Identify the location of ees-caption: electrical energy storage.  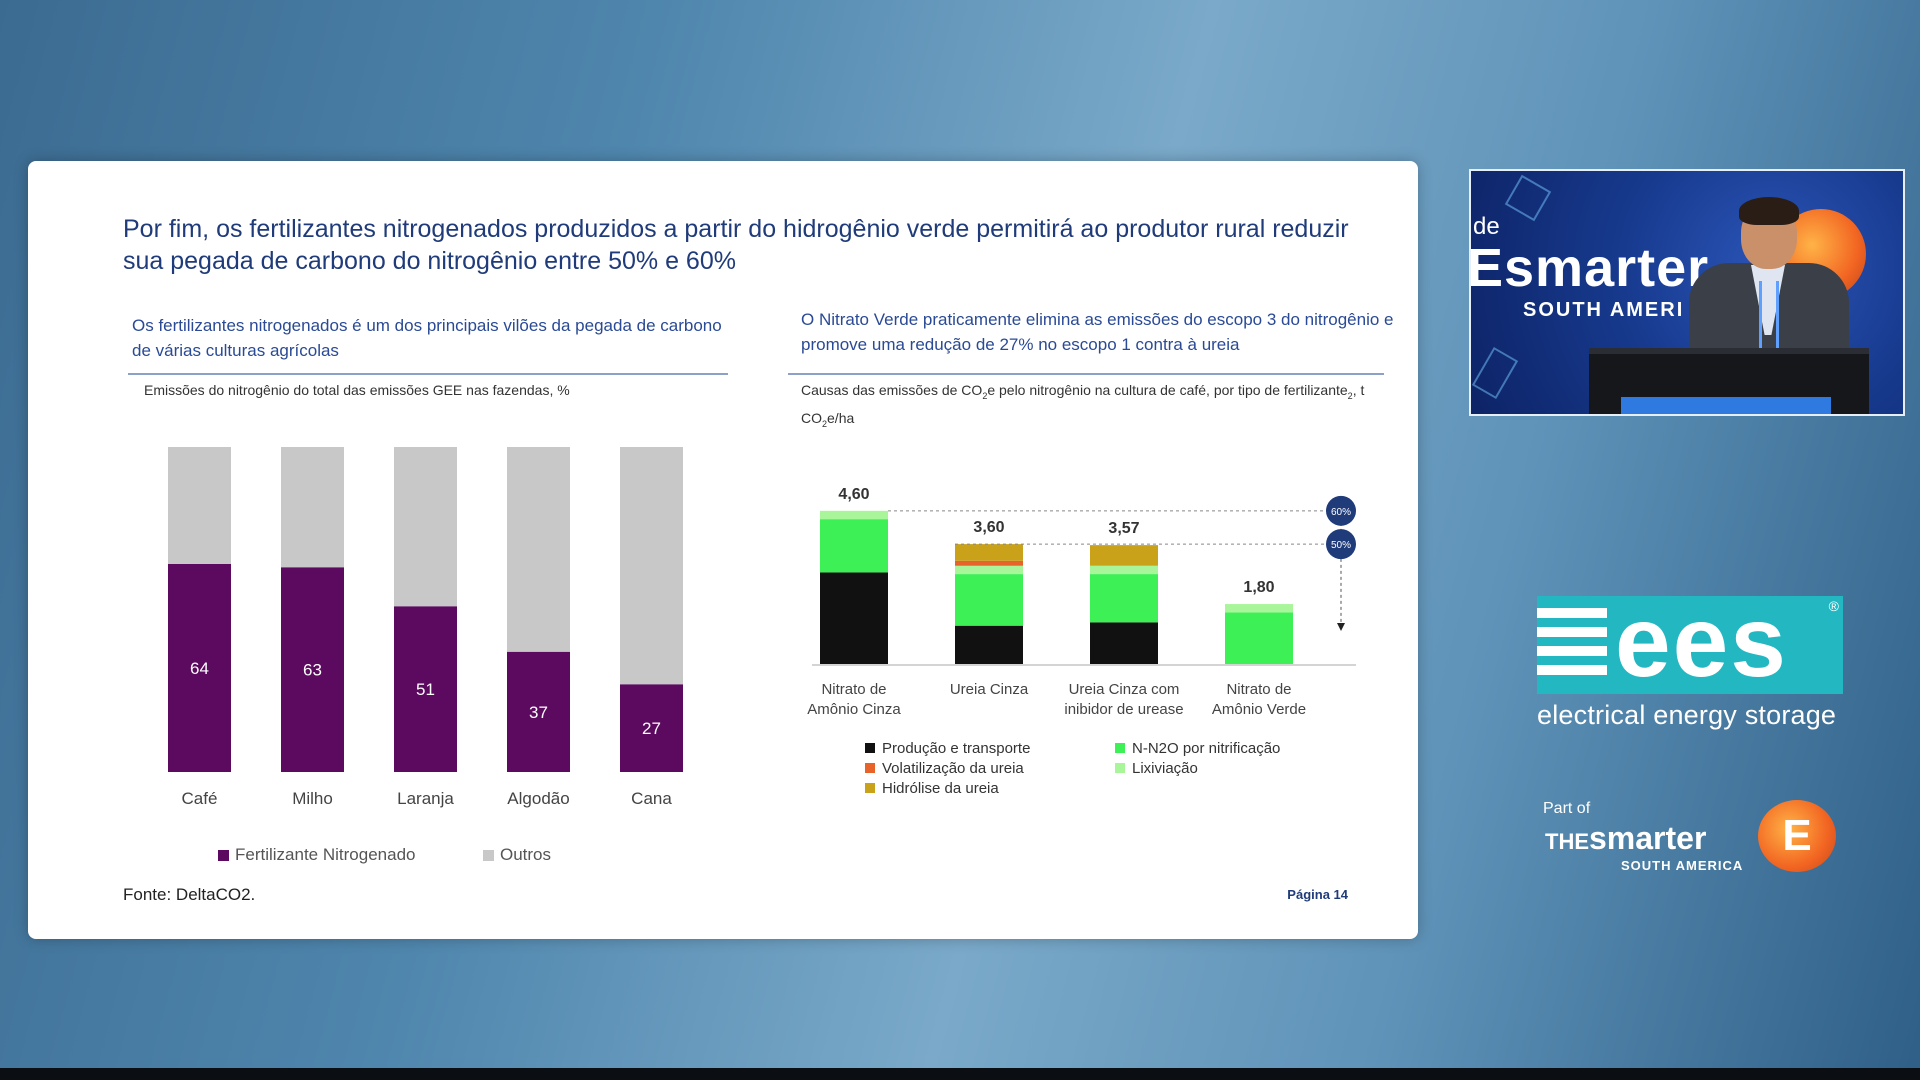
(1687, 715).